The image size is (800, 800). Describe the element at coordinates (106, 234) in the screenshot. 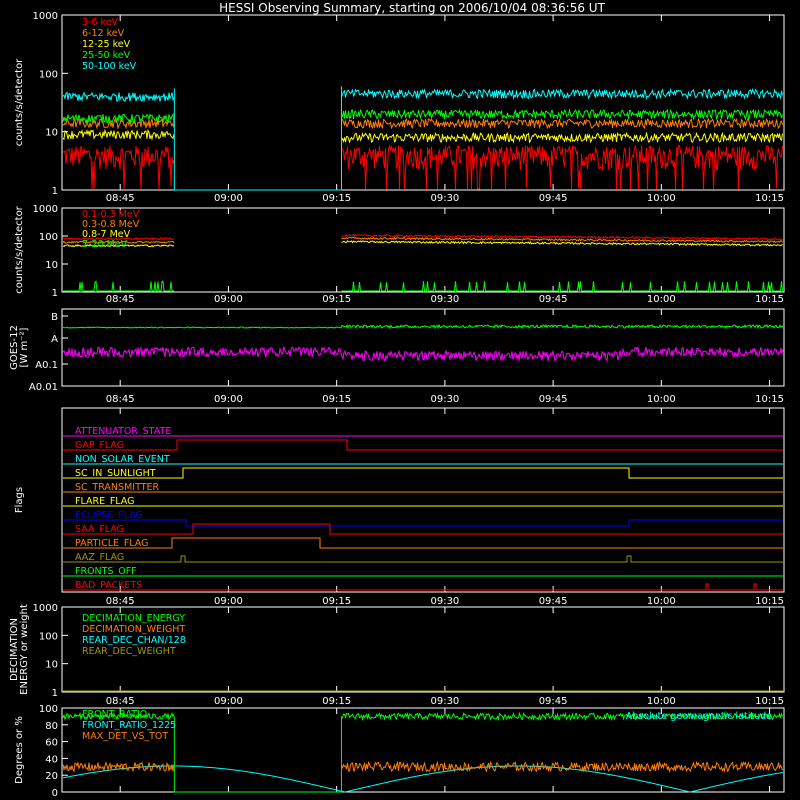

I see `legend-entry: 0.8-7 MeV` at that location.